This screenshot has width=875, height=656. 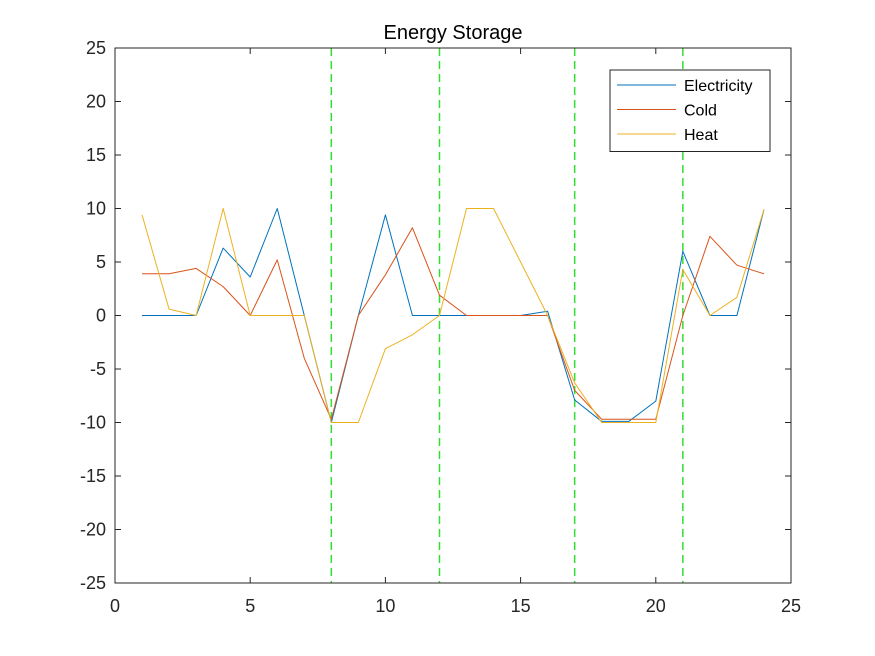 What do you see at coordinates (656, 606) in the screenshot?
I see `x-tick-label: 20` at bounding box center [656, 606].